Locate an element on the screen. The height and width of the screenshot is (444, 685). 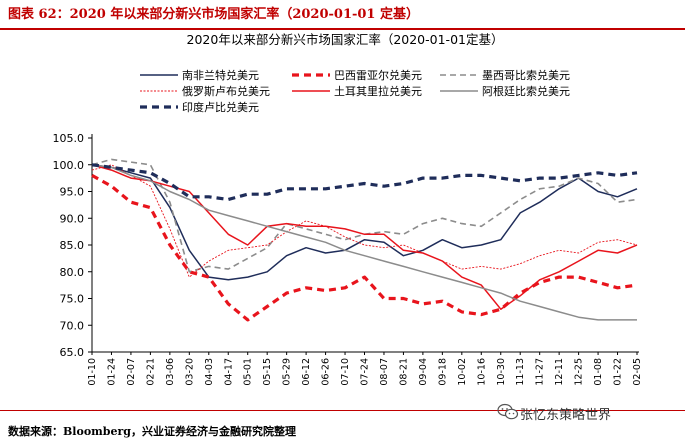
legend-label: 墨西哥比索兑美元 is located at coordinates (526, 75).